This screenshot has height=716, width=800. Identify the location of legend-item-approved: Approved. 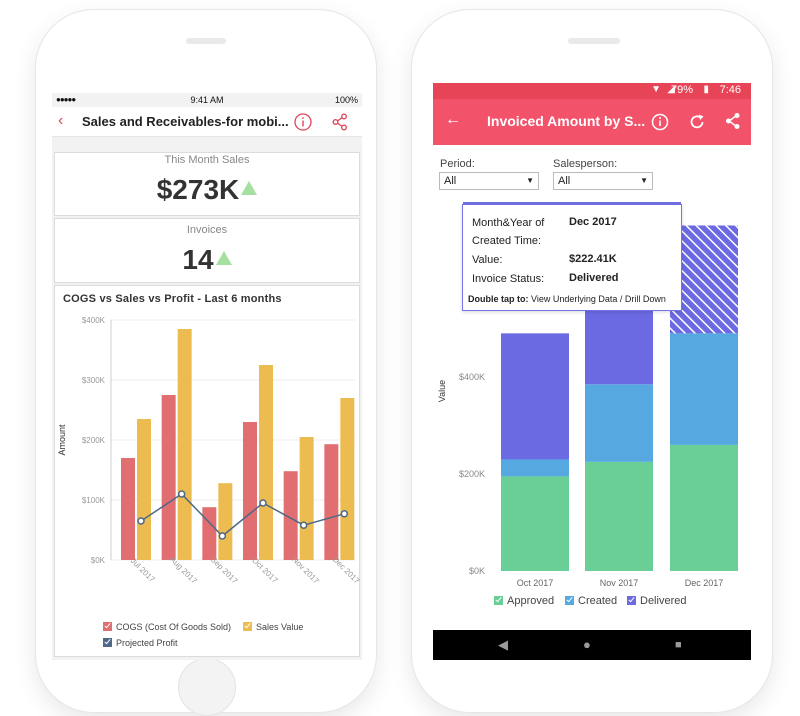
(524, 601).